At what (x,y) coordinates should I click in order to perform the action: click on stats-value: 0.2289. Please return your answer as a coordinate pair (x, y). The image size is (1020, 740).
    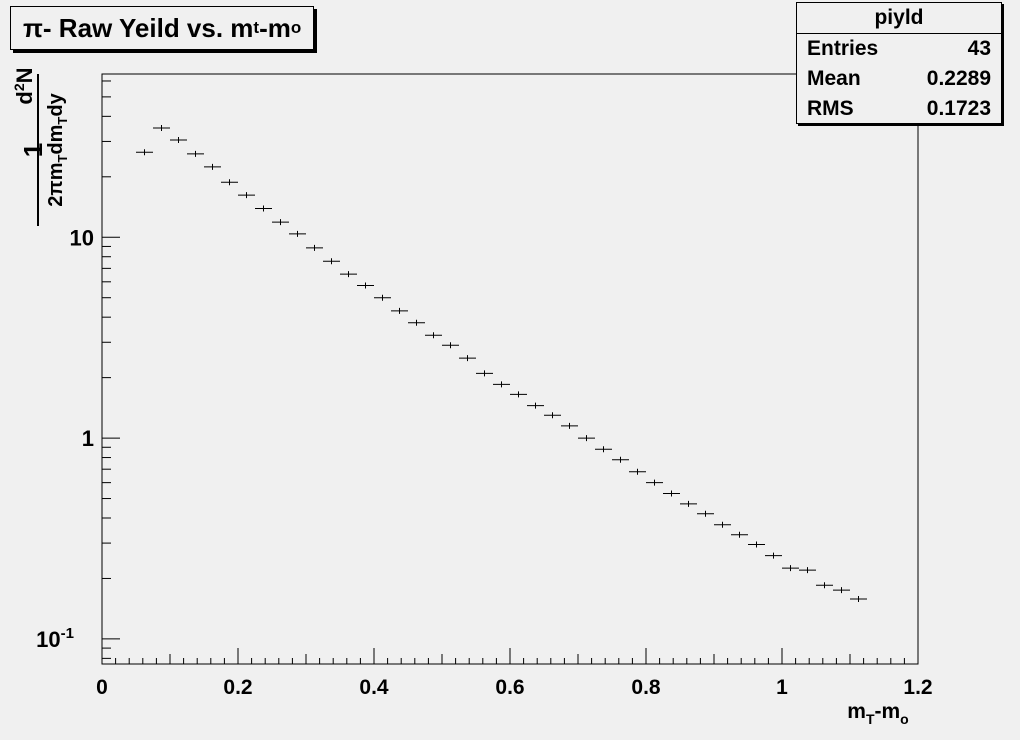
    Looking at the image, I should click on (958, 78).